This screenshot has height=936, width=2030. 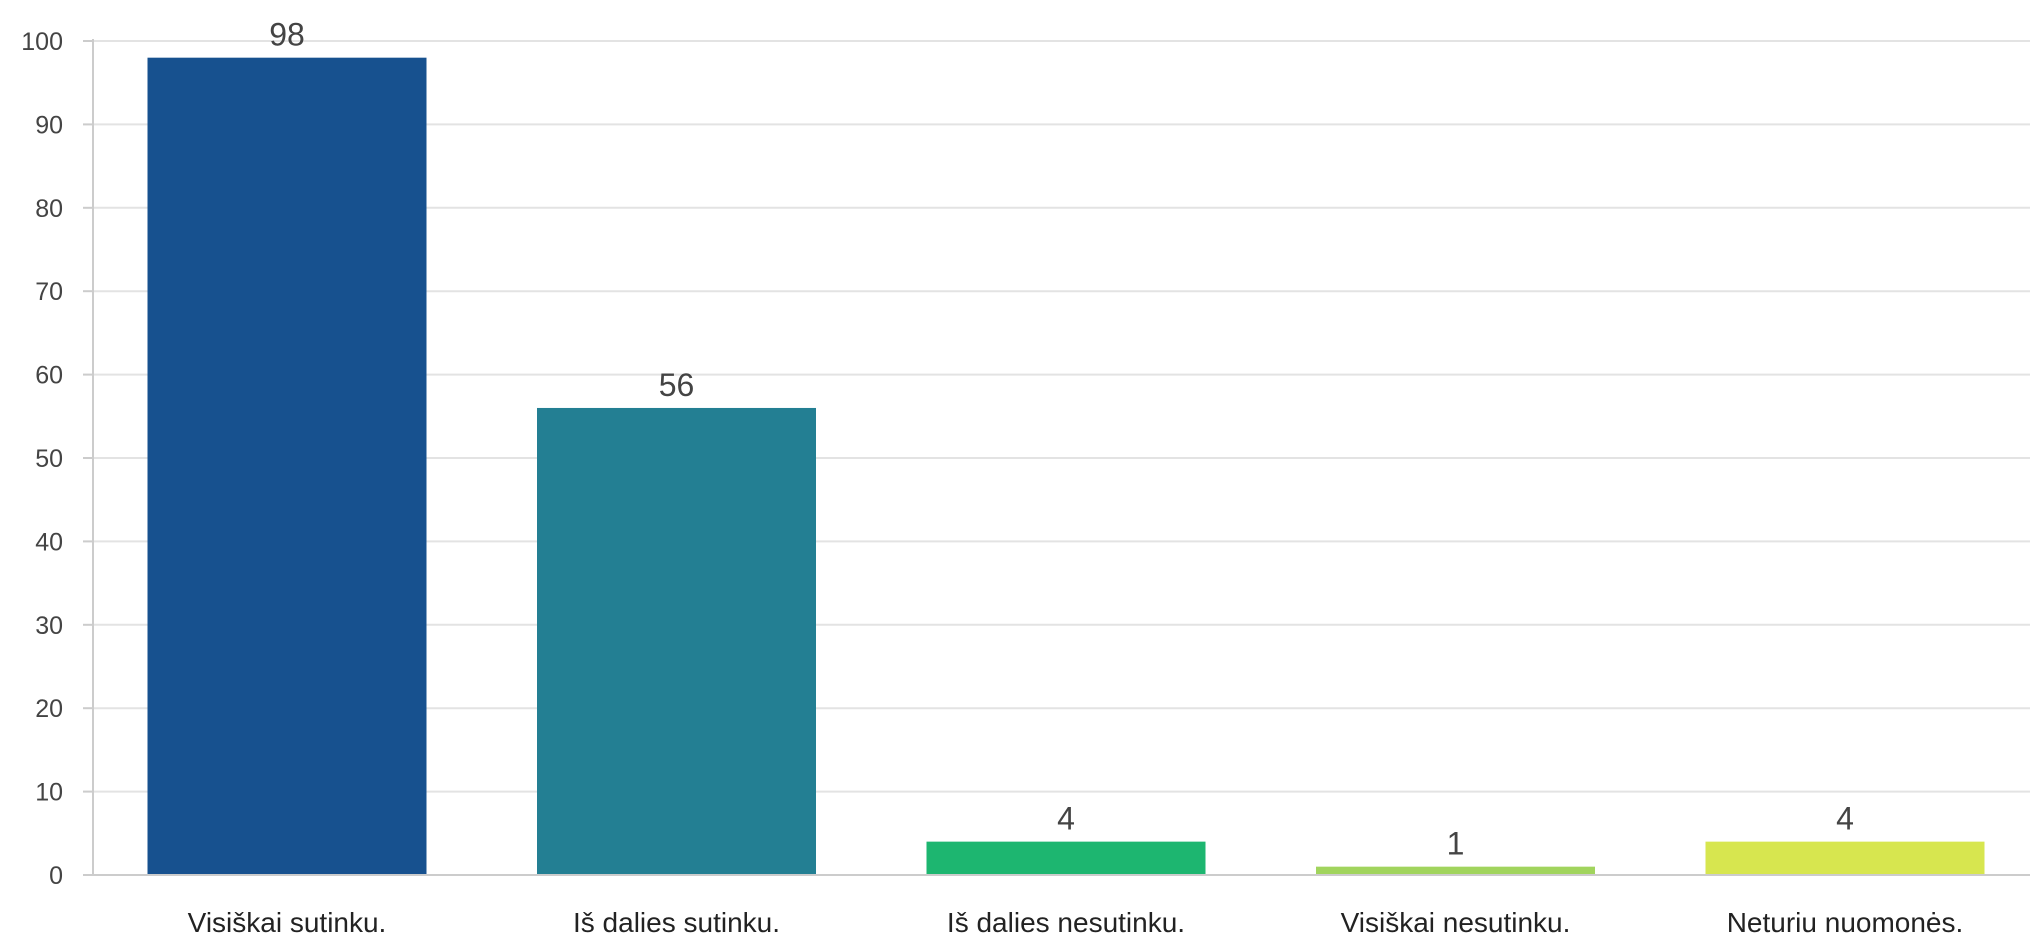 I want to click on y-tick-label: 60, so click(x=49, y=376).